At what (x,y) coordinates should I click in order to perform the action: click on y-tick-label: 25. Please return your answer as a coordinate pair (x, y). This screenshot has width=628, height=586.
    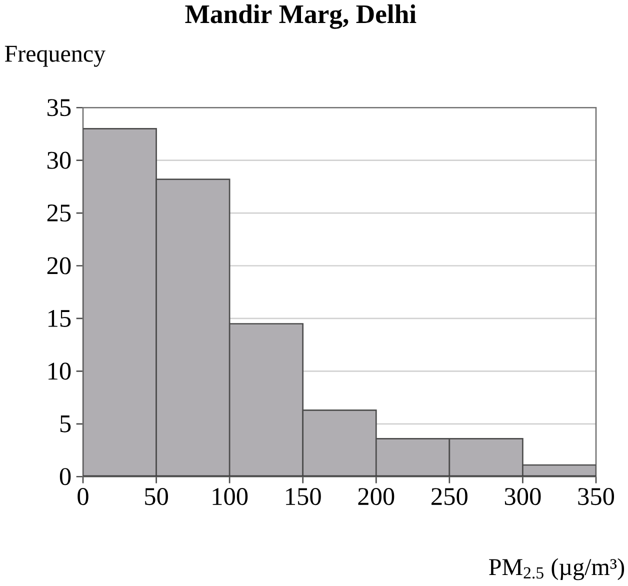
    Looking at the image, I should click on (59, 213).